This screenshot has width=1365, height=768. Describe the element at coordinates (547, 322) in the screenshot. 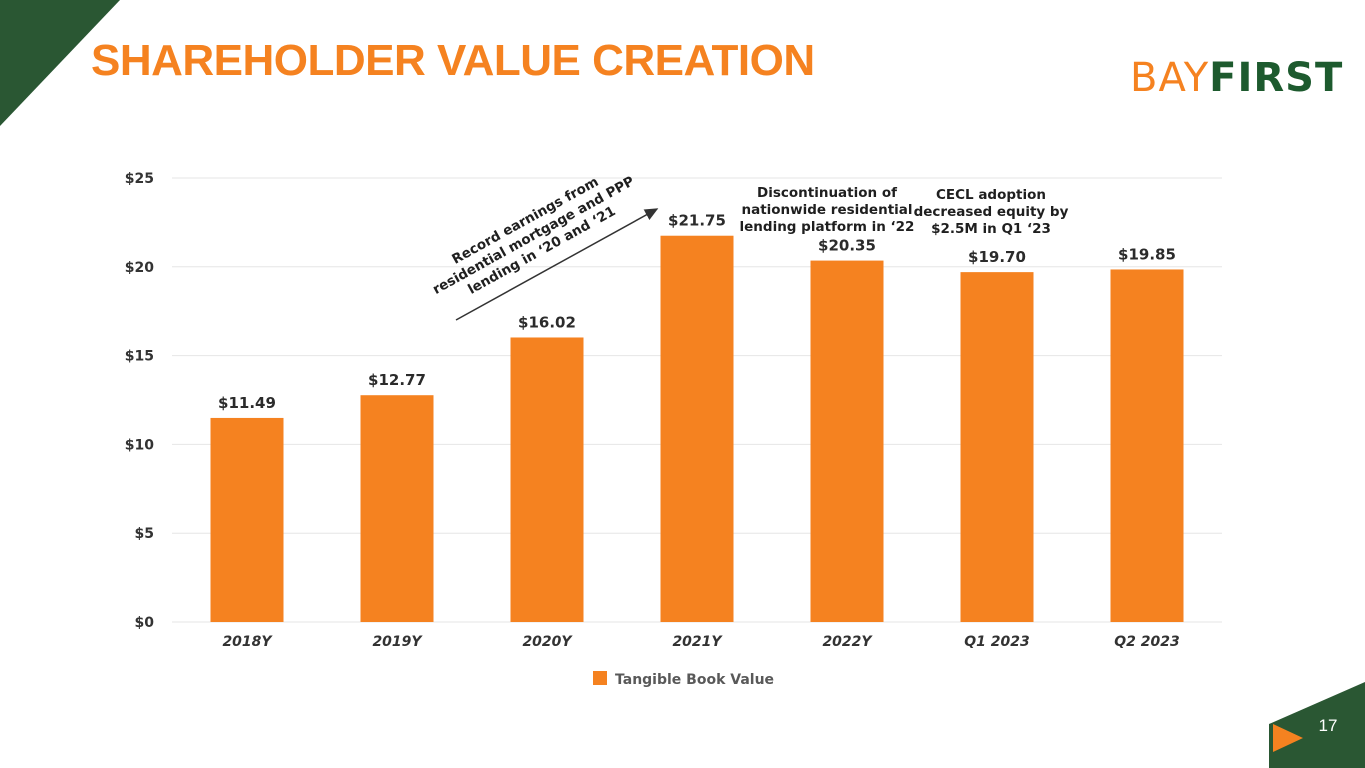

I see `bar-value-label: $16.02` at that location.